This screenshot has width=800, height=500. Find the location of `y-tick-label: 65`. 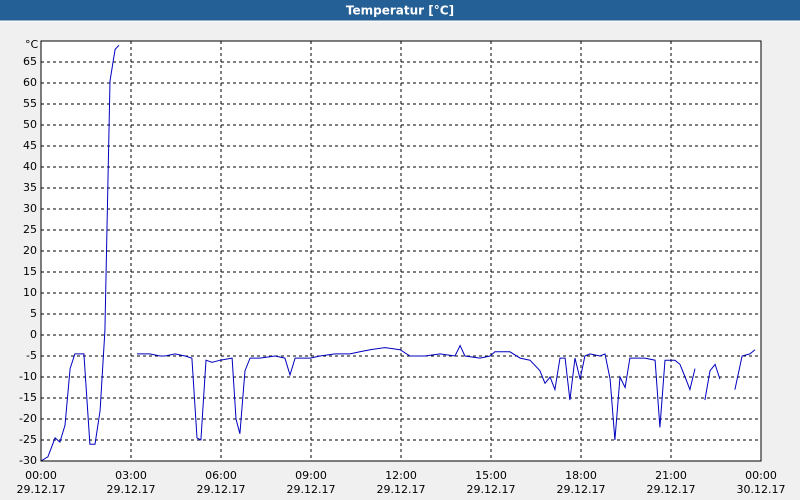

y-tick-label: 65 is located at coordinates (30, 61).